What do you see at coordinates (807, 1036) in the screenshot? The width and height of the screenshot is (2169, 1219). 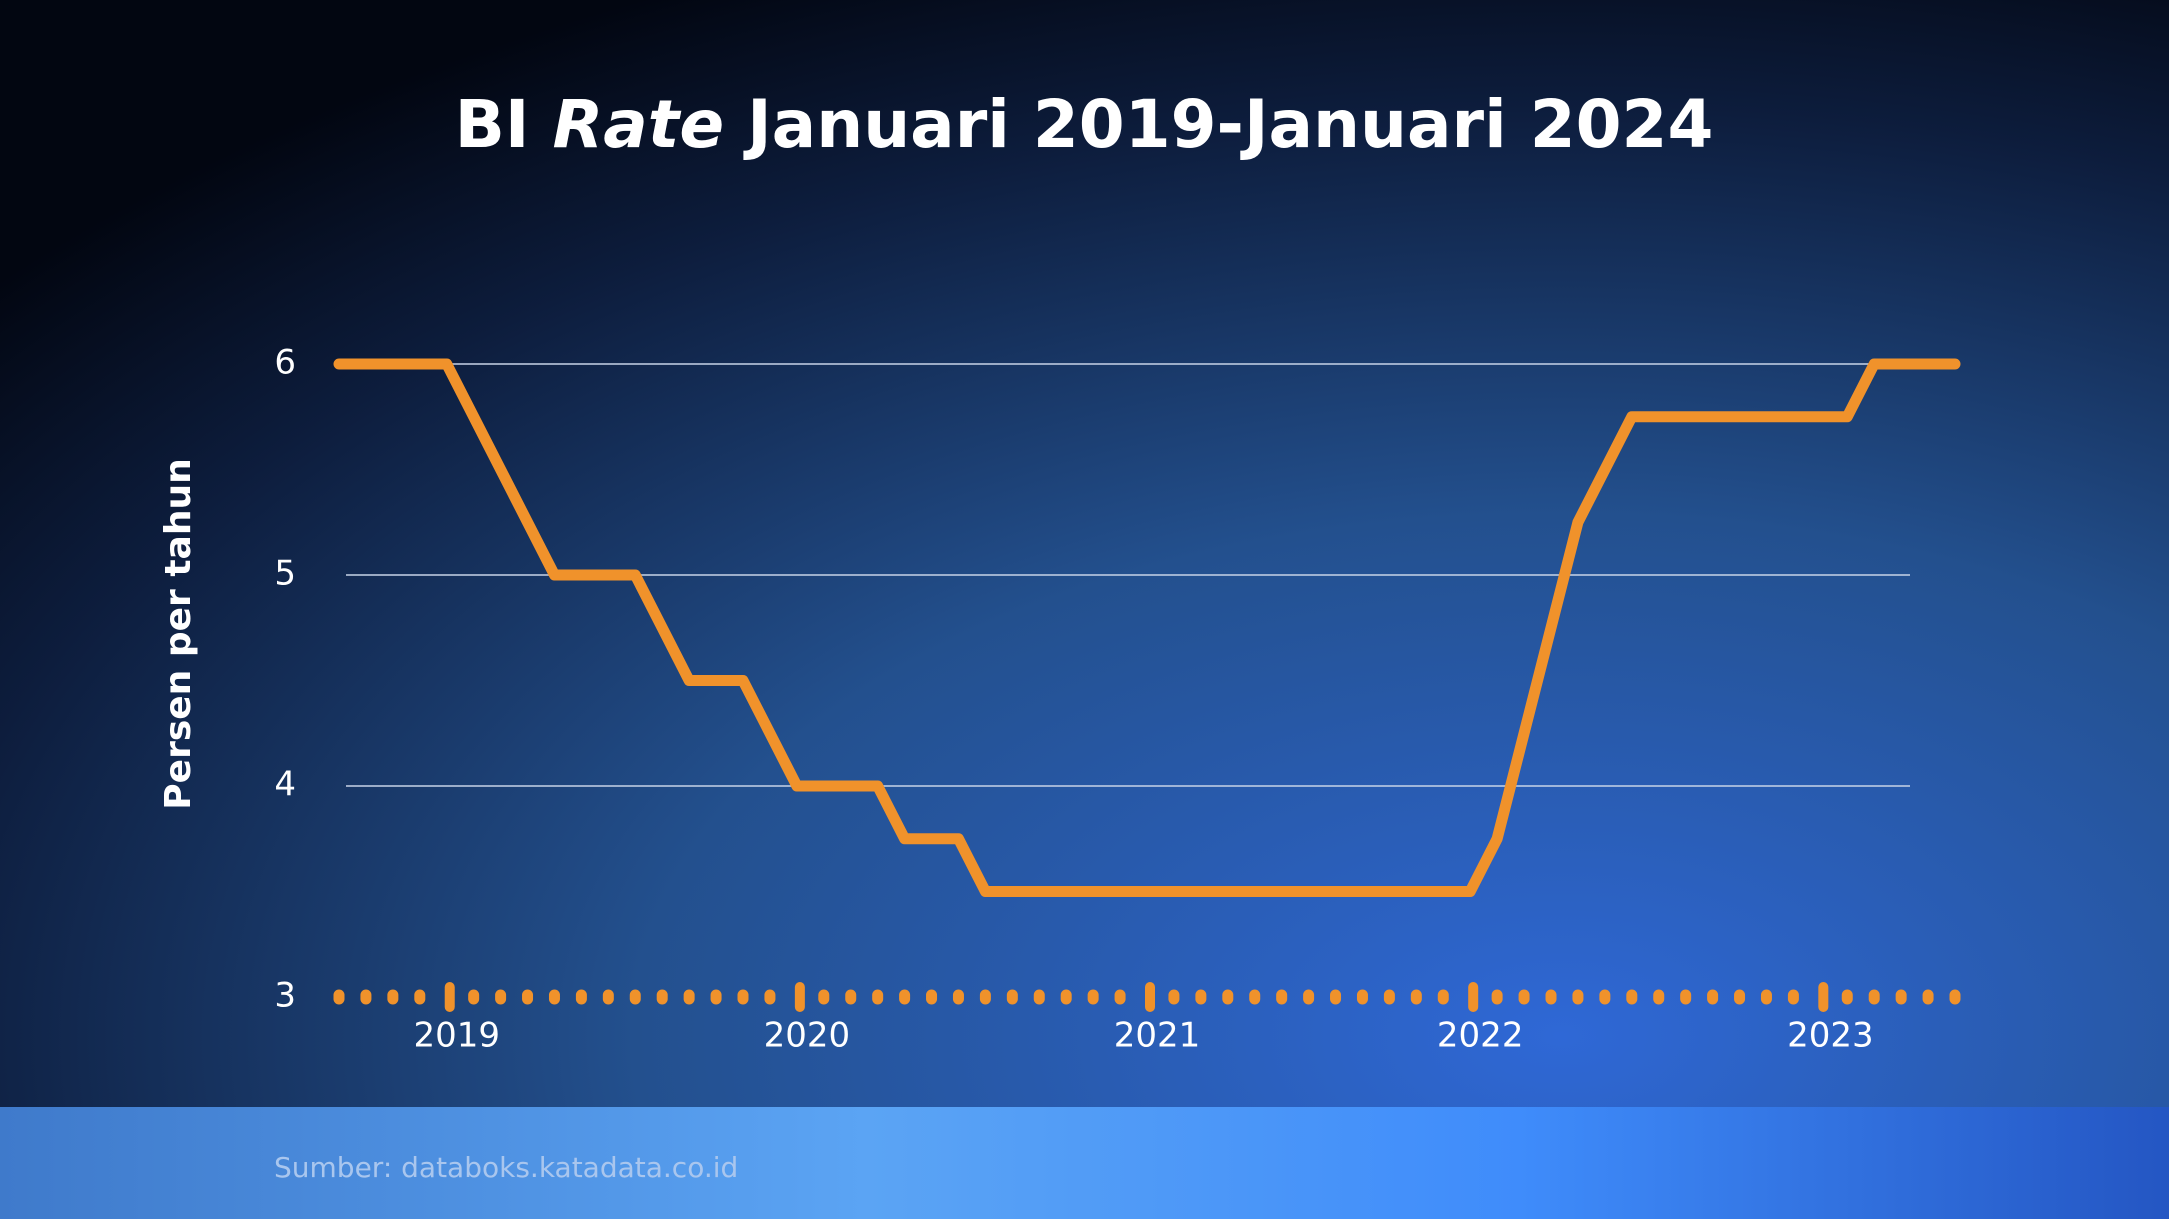 I see `x-tick-label: 2020` at bounding box center [807, 1036].